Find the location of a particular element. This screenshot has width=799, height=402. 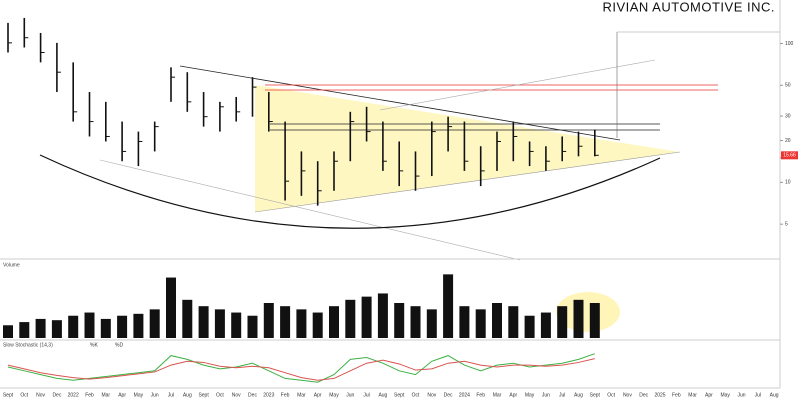

x-tick-label: 2025 is located at coordinates (659, 395).